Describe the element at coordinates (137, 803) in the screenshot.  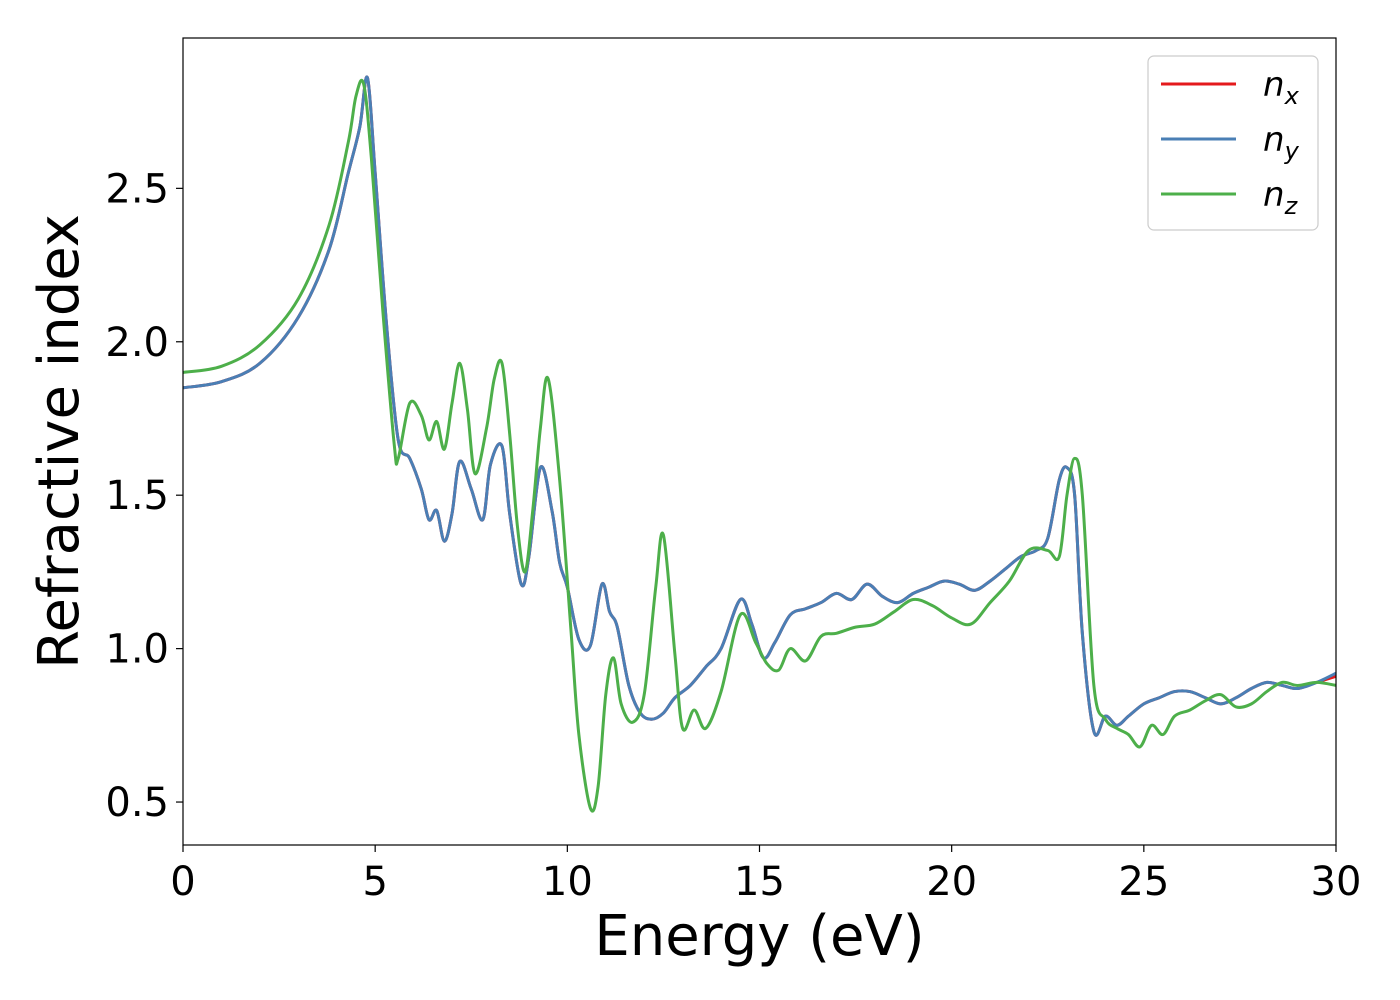
I see `y-tick-label: 0.5` at that location.